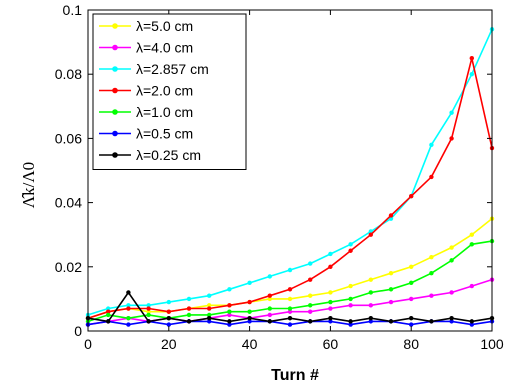 Image resolution: width=507 pixels, height=385 pixels. I want to click on legend-entry: λ=2.0 cm, so click(146, 91).